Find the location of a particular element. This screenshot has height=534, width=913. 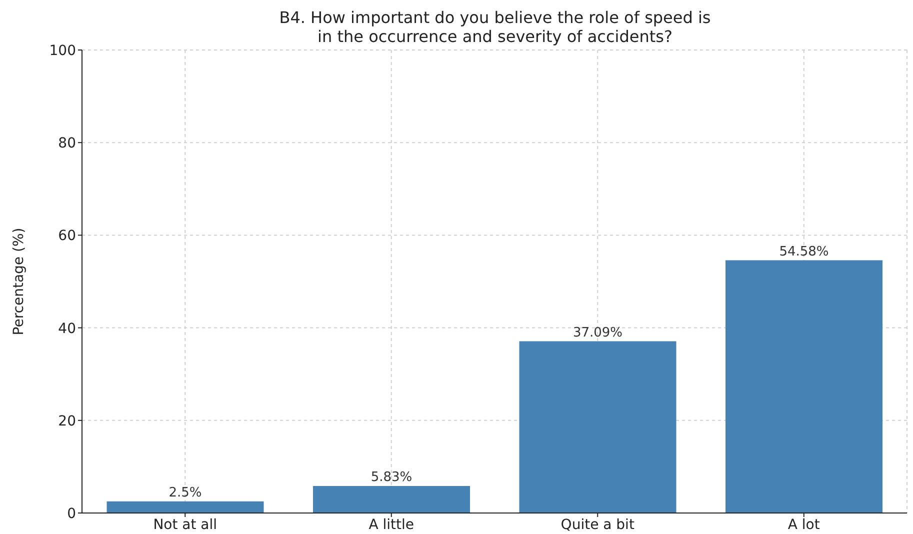

data-label: 37.09% is located at coordinates (597, 332).